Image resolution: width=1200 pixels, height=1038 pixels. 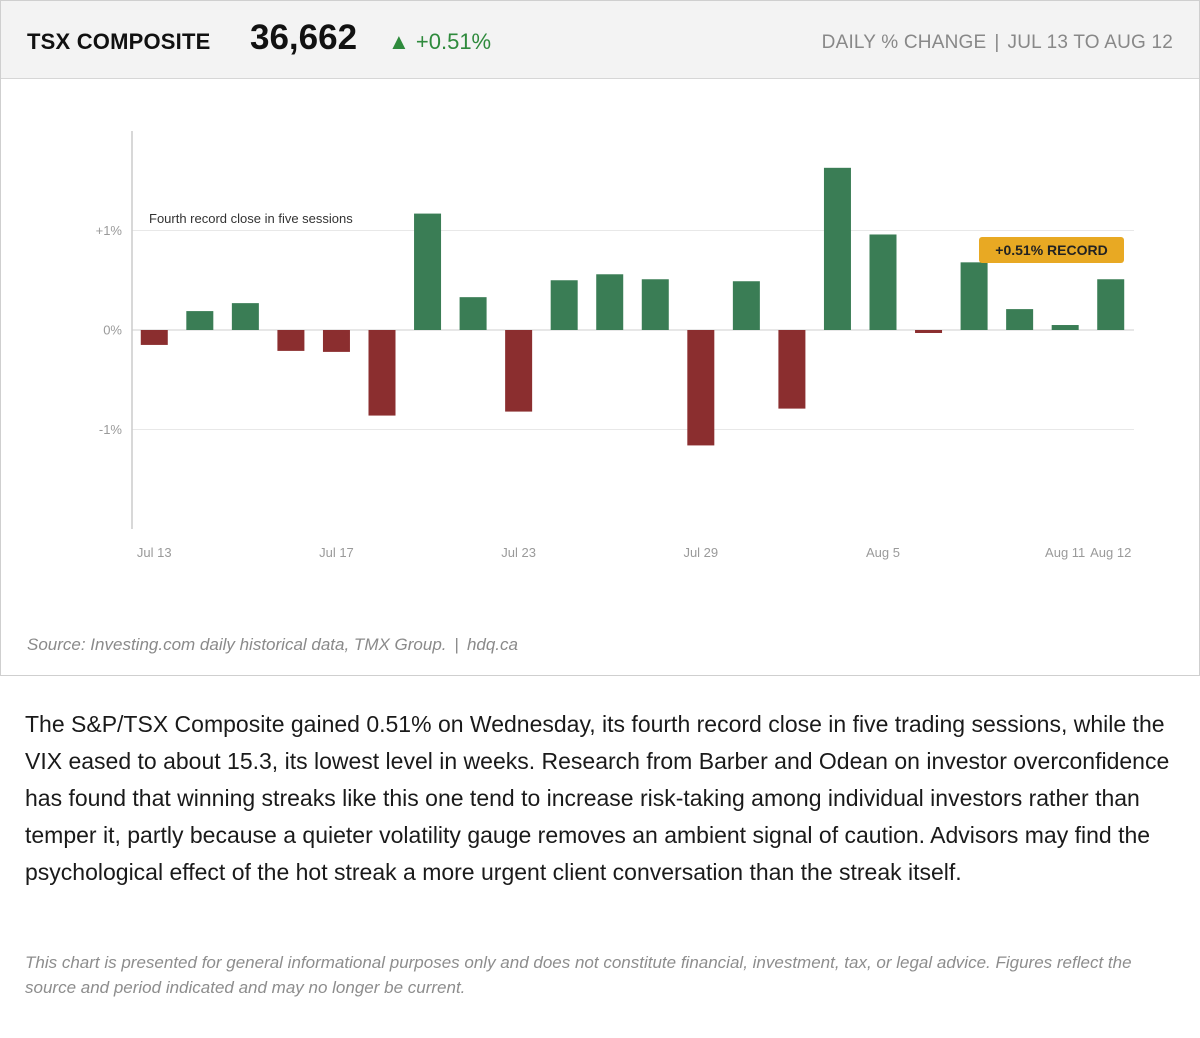 What do you see at coordinates (1110, 552) in the screenshot?
I see `x-tick-label: Aug 12` at bounding box center [1110, 552].